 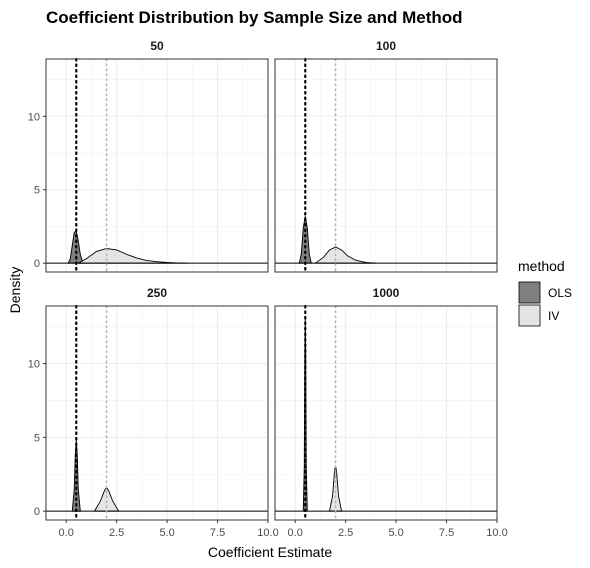 What do you see at coordinates (553, 316) in the screenshot?
I see `legend-label-iv: IV` at bounding box center [553, 316].